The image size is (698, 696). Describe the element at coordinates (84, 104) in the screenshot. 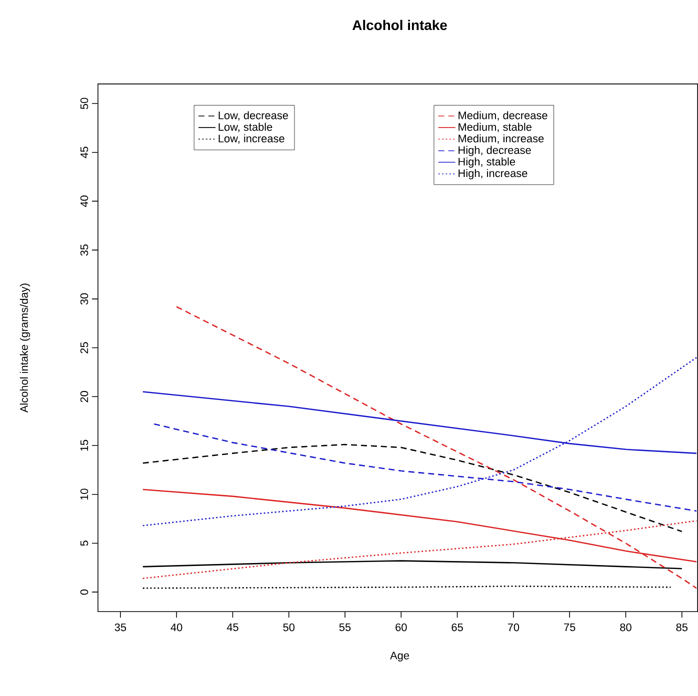

I see `y-tick-label: 50` at that location.